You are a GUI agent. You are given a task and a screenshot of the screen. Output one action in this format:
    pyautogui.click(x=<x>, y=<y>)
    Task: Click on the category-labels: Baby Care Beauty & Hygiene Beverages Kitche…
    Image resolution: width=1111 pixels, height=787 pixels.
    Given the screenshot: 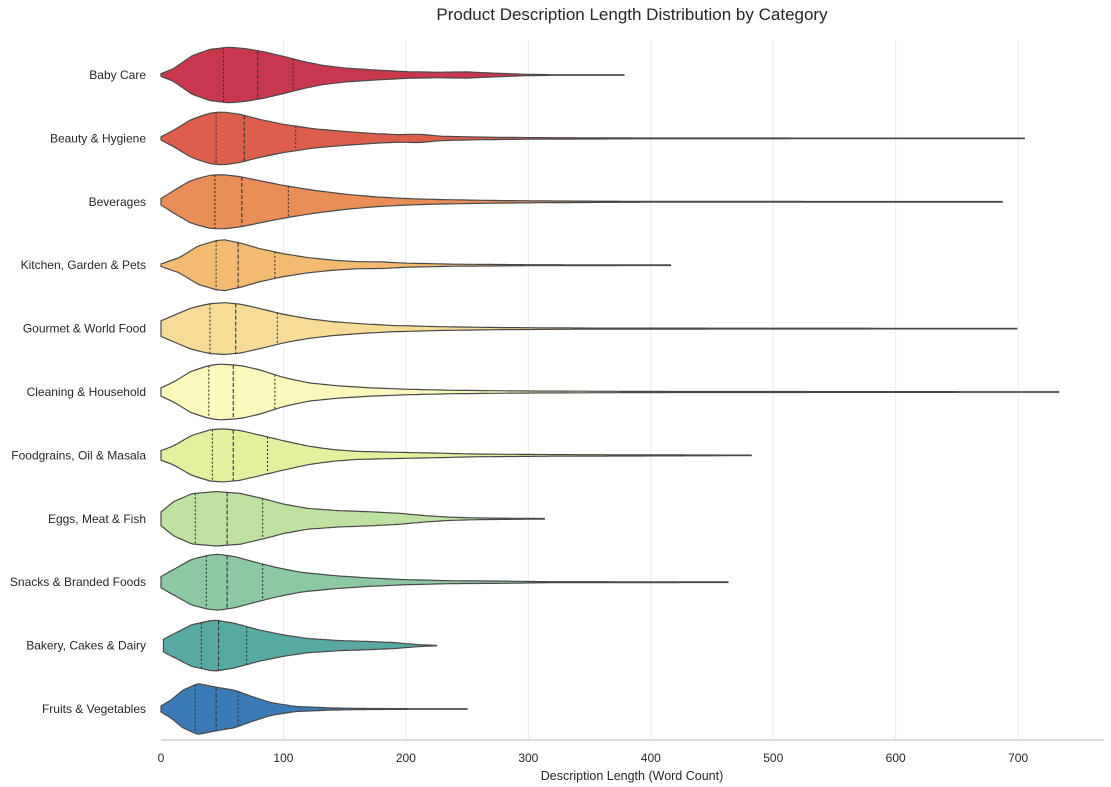 What is the action you would take?
    pyautogui.click(x=78, y=392)
    